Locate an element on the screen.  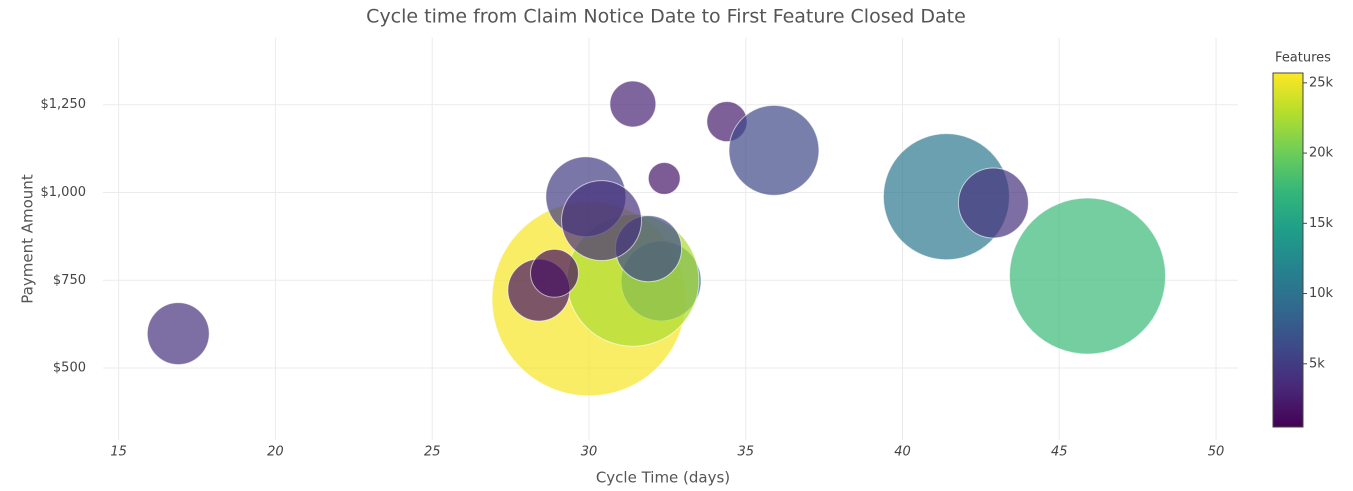
colorbar-tick-label: 15k is located at coordinates (1321, 223).